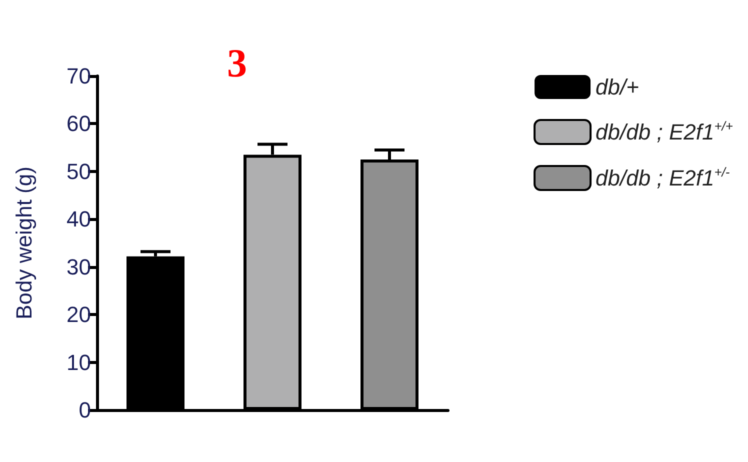 This screenshot has width=748, height=462. I want to click on chart-title: 3, so click(237, 63).